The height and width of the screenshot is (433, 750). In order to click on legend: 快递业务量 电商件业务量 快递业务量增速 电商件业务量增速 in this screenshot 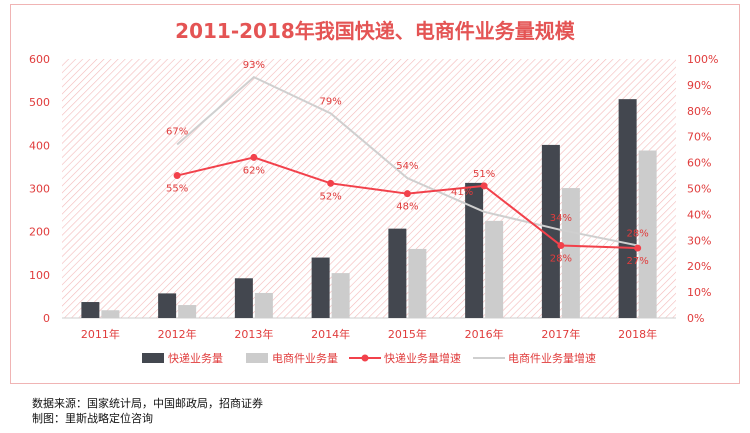, I will do `click(369, 358)`.